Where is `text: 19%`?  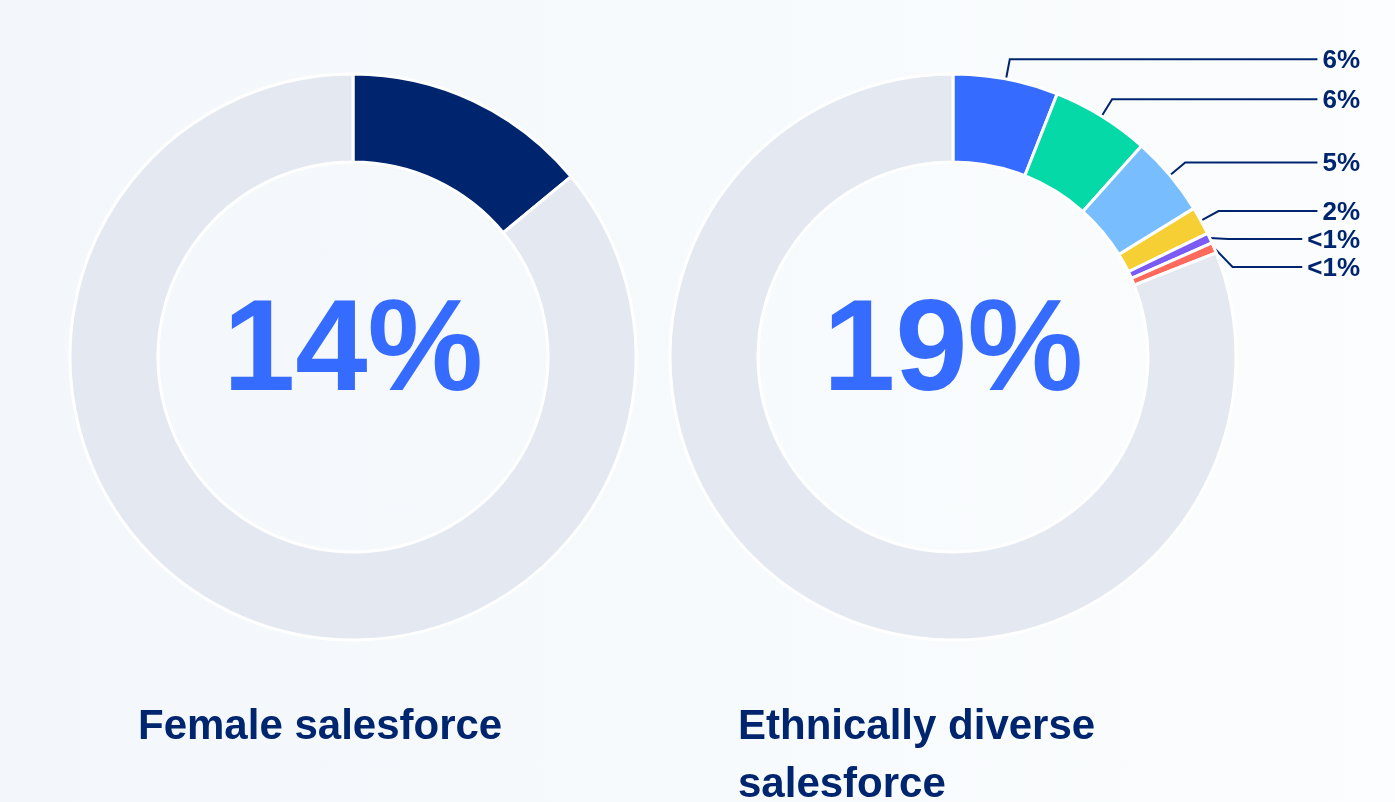
text: 19% is located at coordinates (953, 345).